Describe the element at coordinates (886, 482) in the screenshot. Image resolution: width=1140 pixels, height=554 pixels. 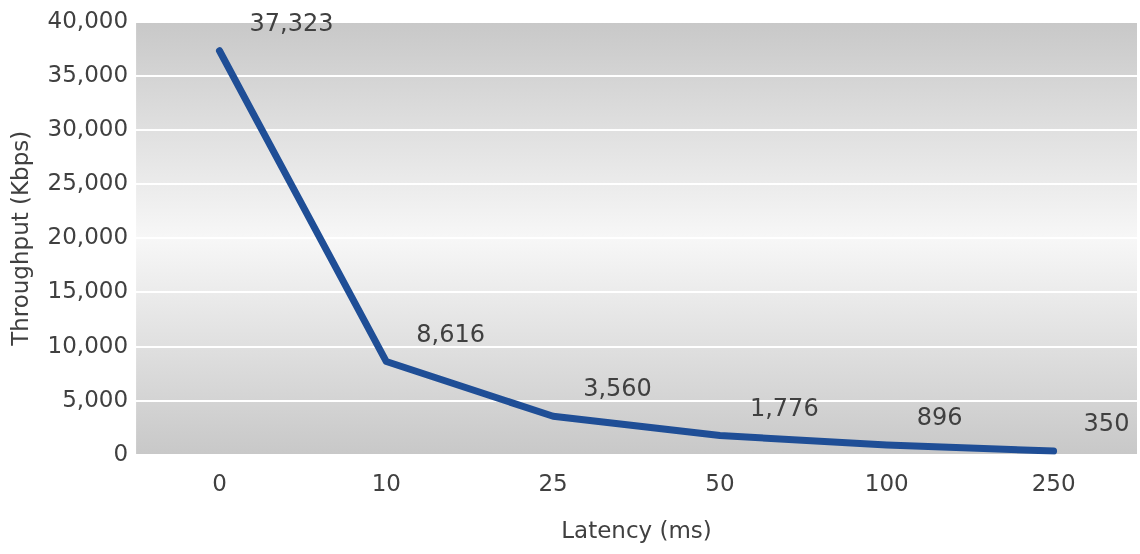
I see `x-tick-label: 100` at that location.